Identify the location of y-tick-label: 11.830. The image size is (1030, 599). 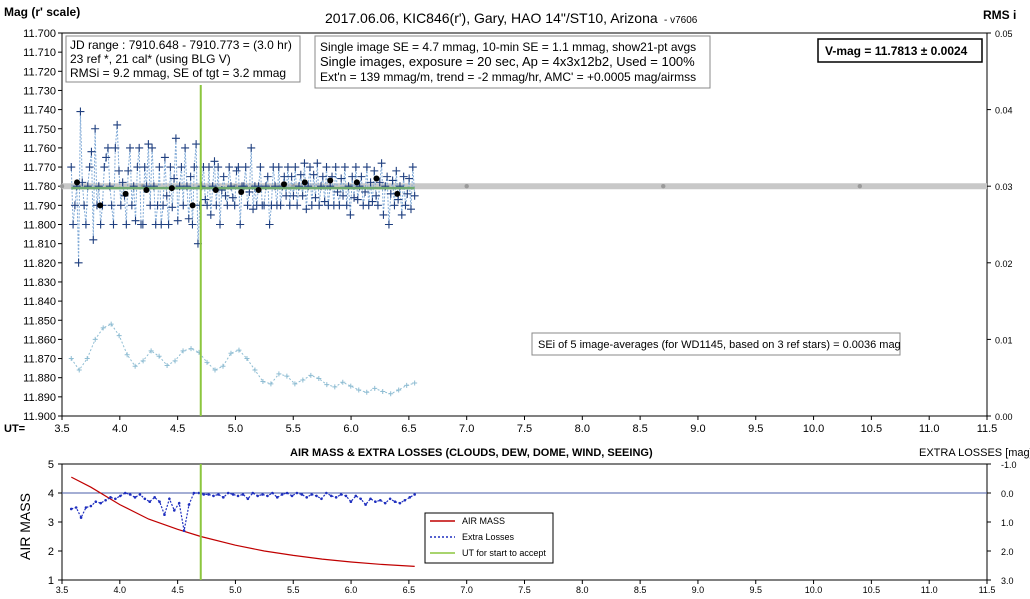
(39, 283).